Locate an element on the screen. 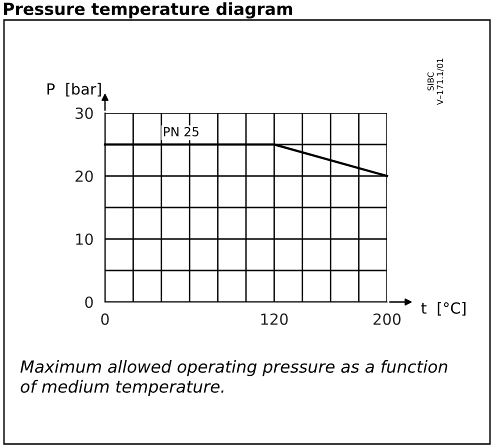 This screenshot has height=448, width=494. y-tick-label: 0 is located at coordinates (89, 302).